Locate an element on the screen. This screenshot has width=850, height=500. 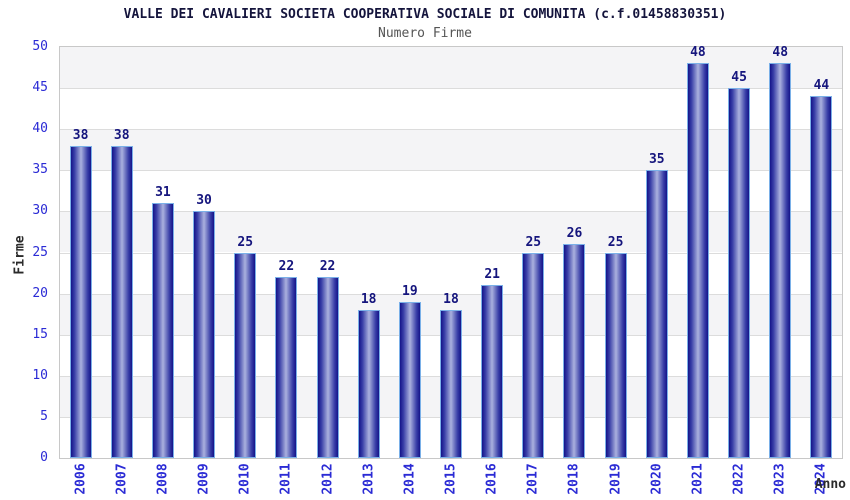
x-tick-2012: 2012 is located at coordinates (328, 479).